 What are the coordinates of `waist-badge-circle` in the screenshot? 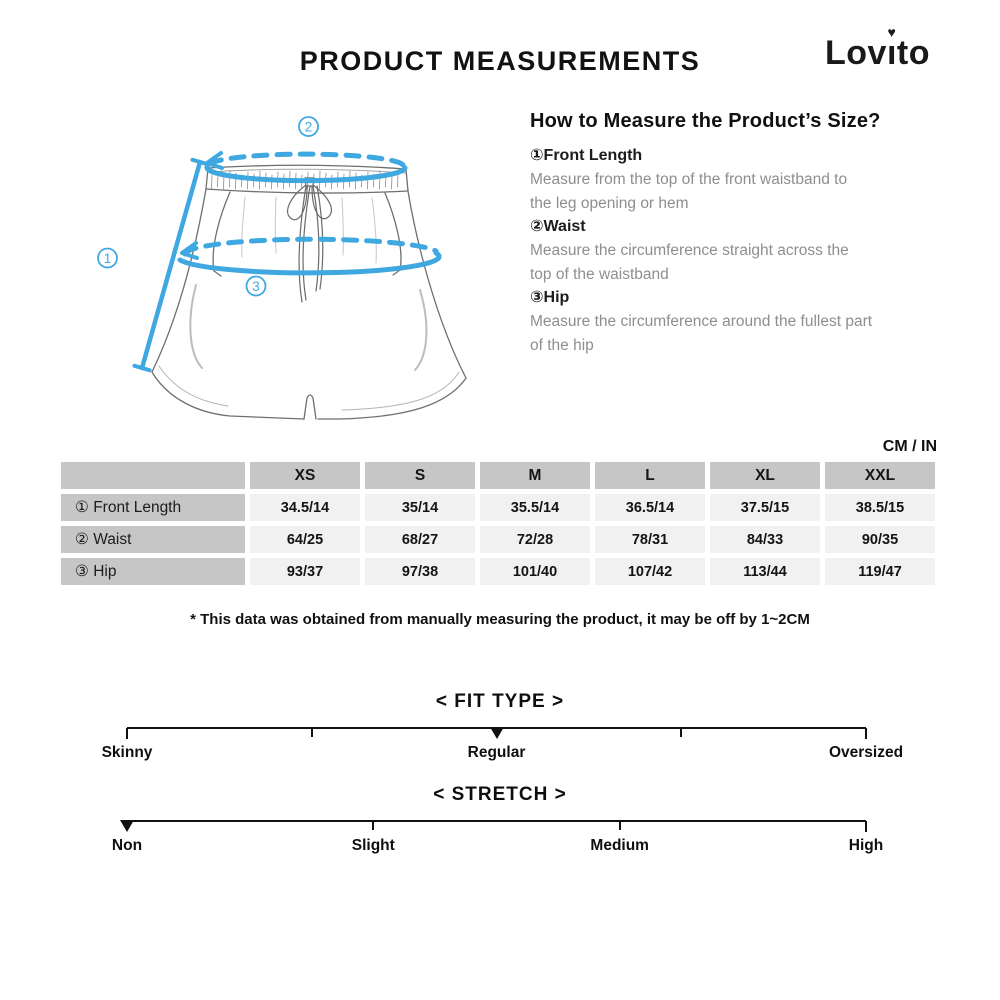 It's located at (308, 126).